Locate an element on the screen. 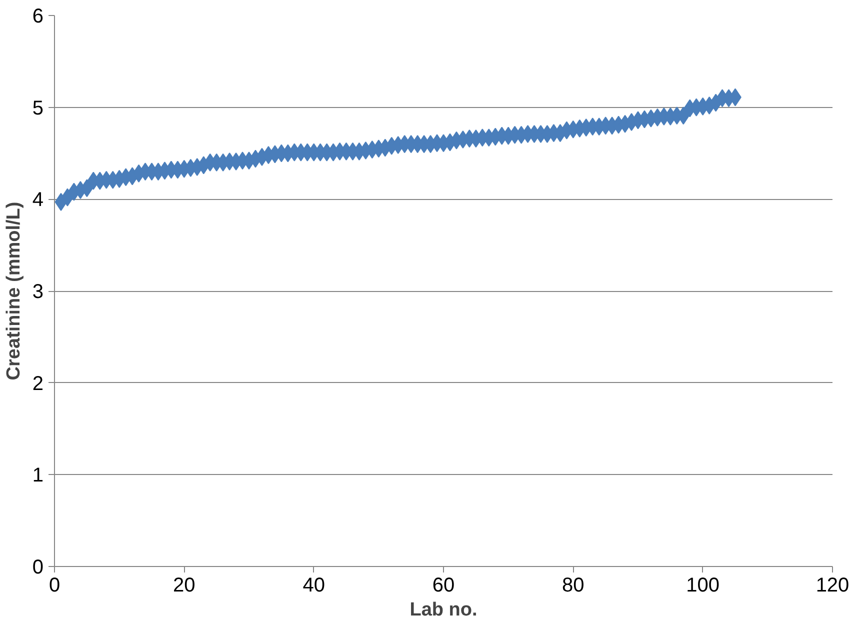  y-tick-label: 6 is located at coordinates (38, 17).